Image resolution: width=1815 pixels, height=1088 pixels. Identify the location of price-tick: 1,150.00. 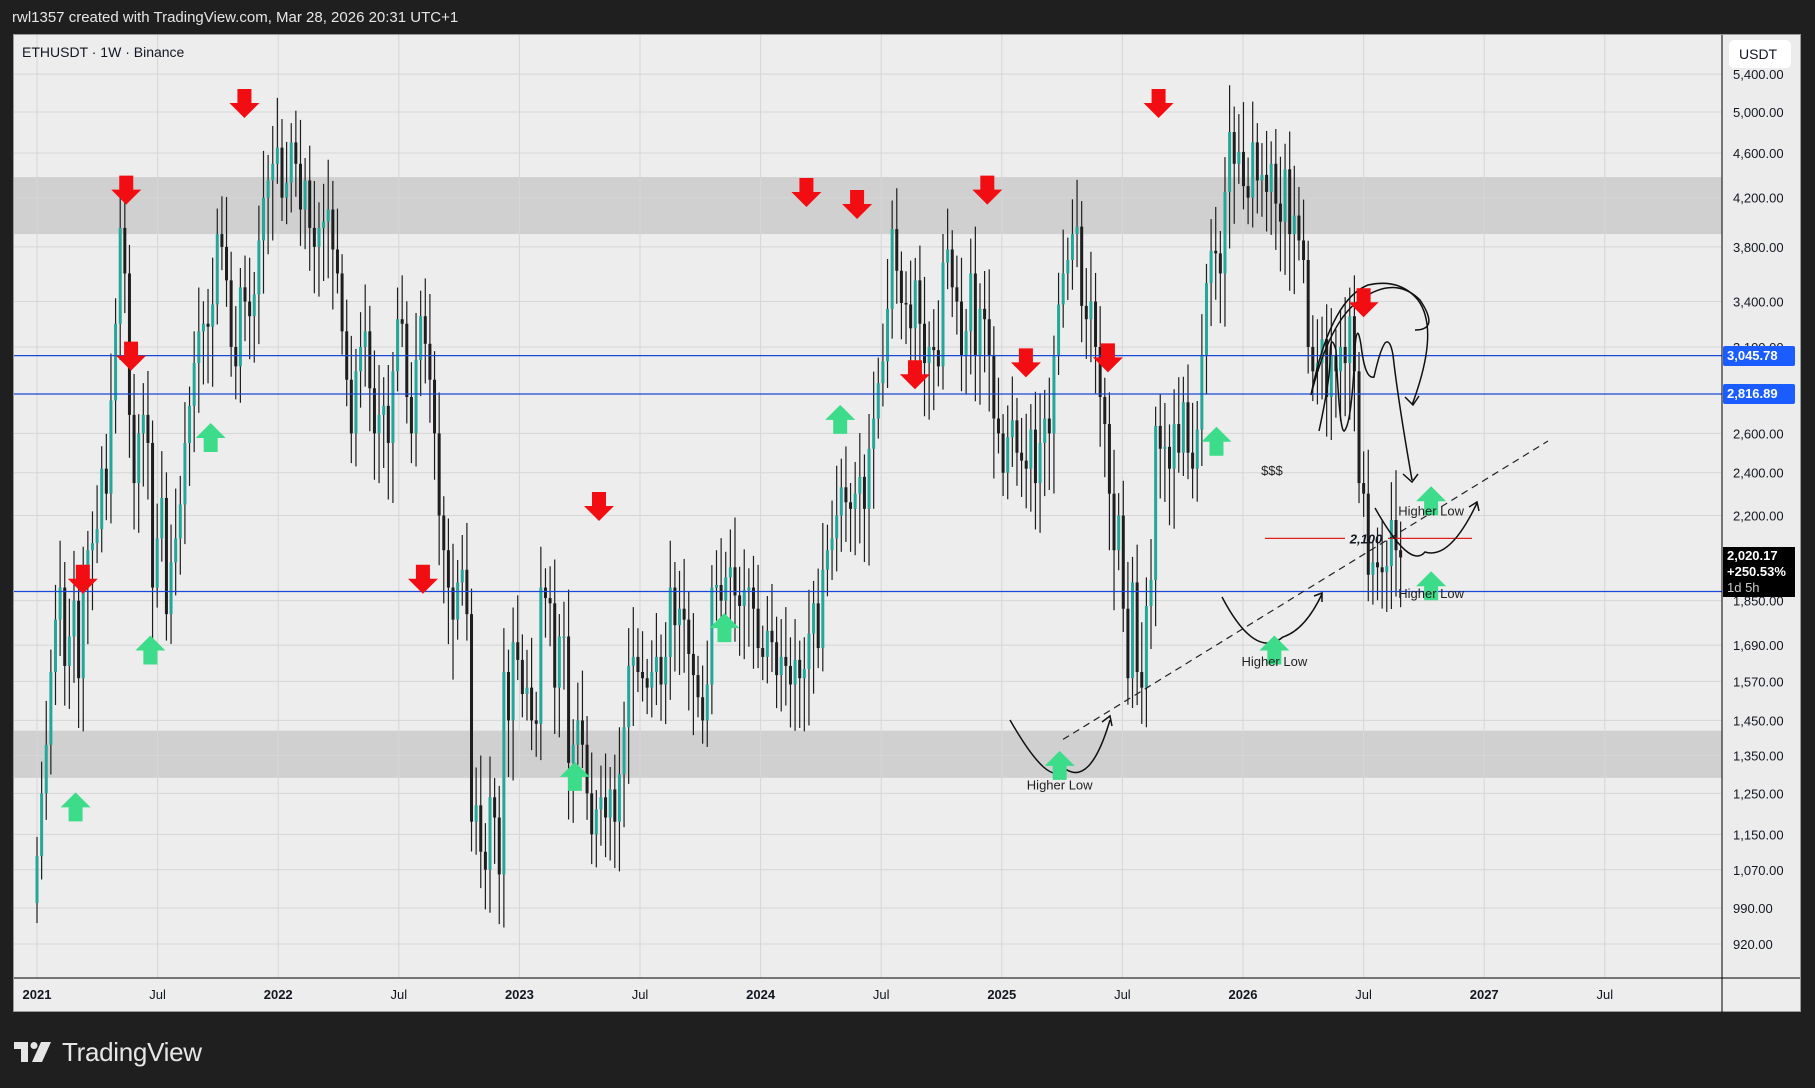
(1758, 834).